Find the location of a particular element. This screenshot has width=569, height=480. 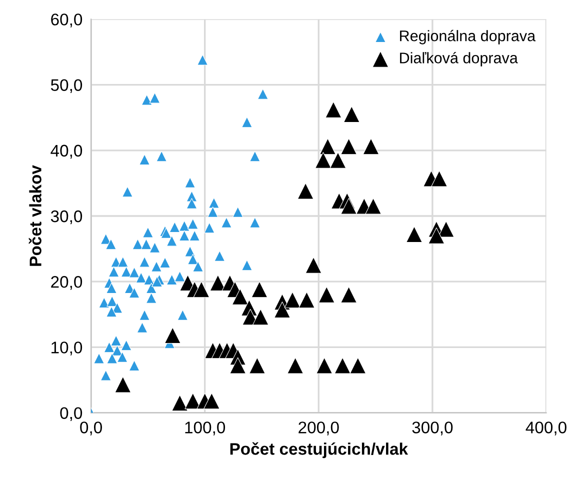

y-axis-title: Počet vlakov is located at coordinates (35, 215).